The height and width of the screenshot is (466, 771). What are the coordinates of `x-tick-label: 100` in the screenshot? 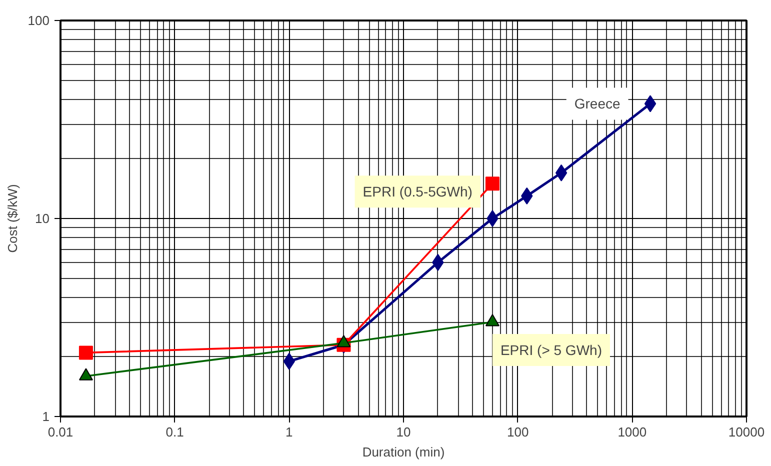 It's located at (517, 432).